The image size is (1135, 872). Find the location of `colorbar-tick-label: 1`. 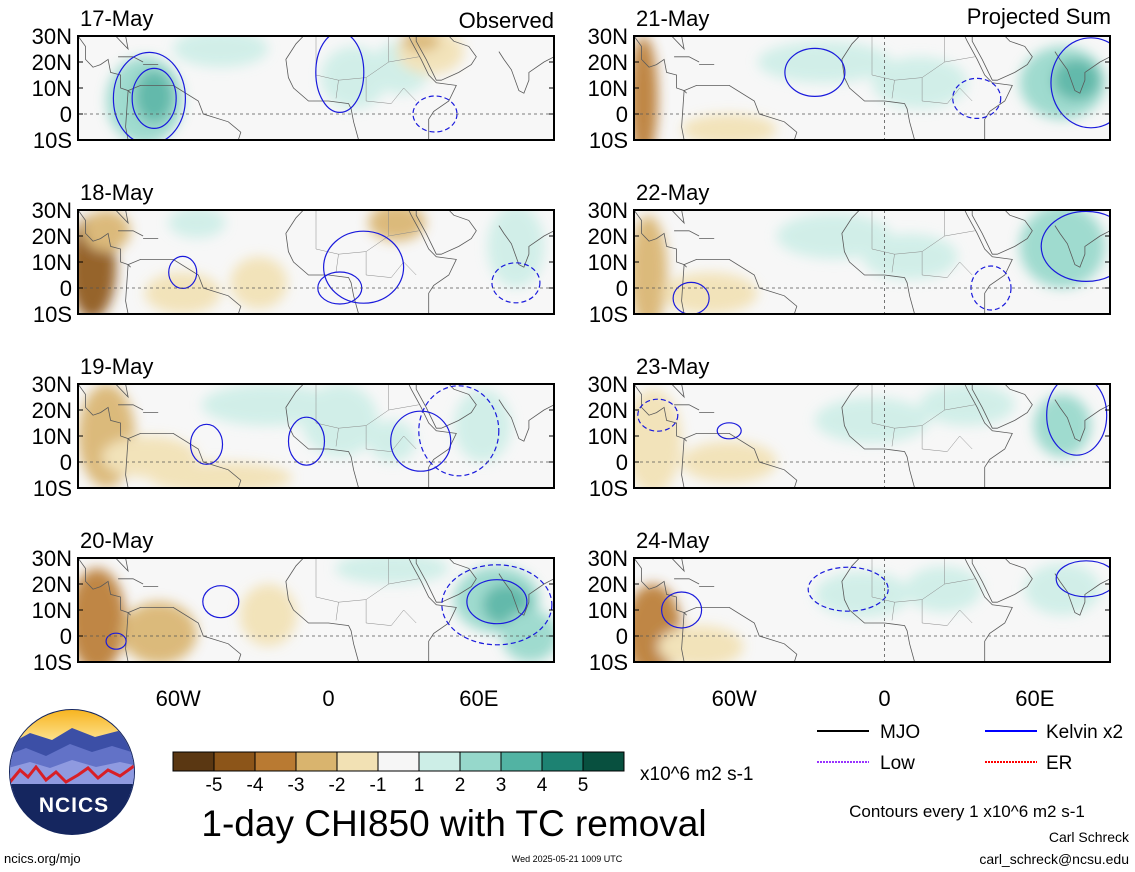

colorbar-tick-label: 1 is located at coordinates (419, 785).